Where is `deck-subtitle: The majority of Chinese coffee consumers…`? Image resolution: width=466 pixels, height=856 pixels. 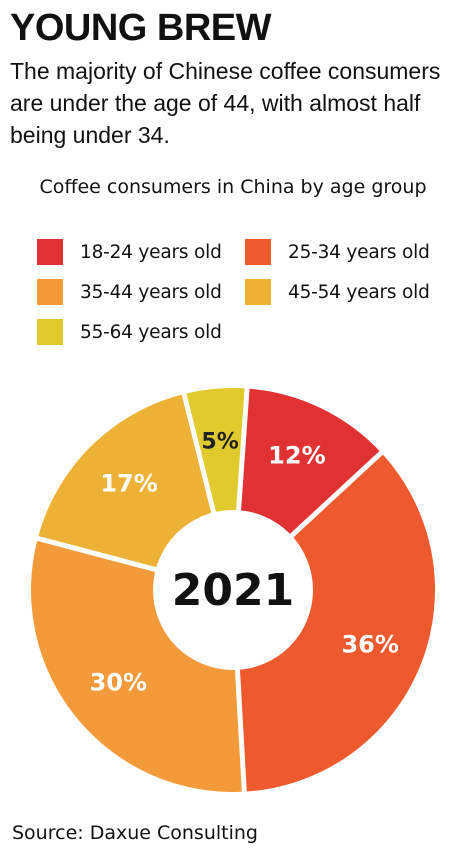
deck-subtitle: The majority of Chinese coffee consumers… is located at coordinates (225, 103).